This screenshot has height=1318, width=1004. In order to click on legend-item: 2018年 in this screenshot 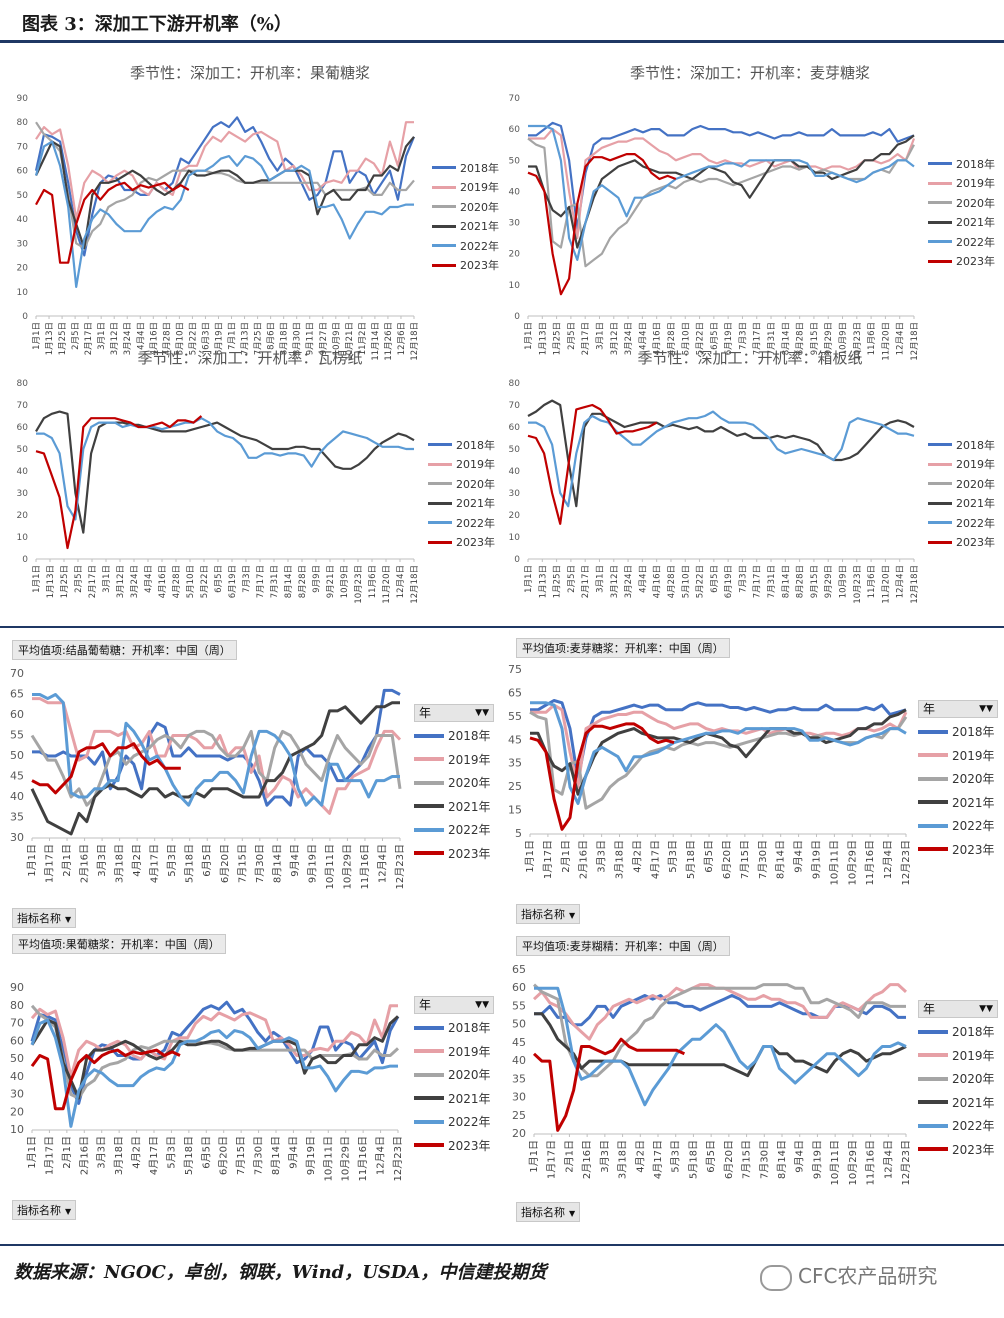, I will do `click(961, 445)`.